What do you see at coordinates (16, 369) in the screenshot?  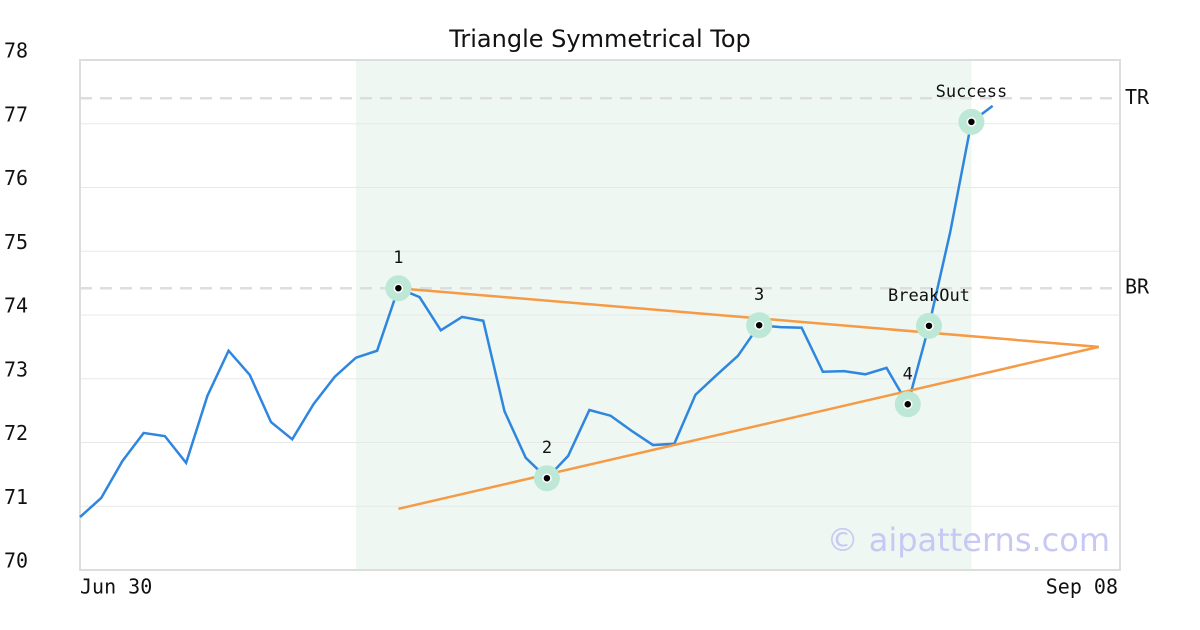 I see `y-tick-label: 73` at bounding box center [16, 369].